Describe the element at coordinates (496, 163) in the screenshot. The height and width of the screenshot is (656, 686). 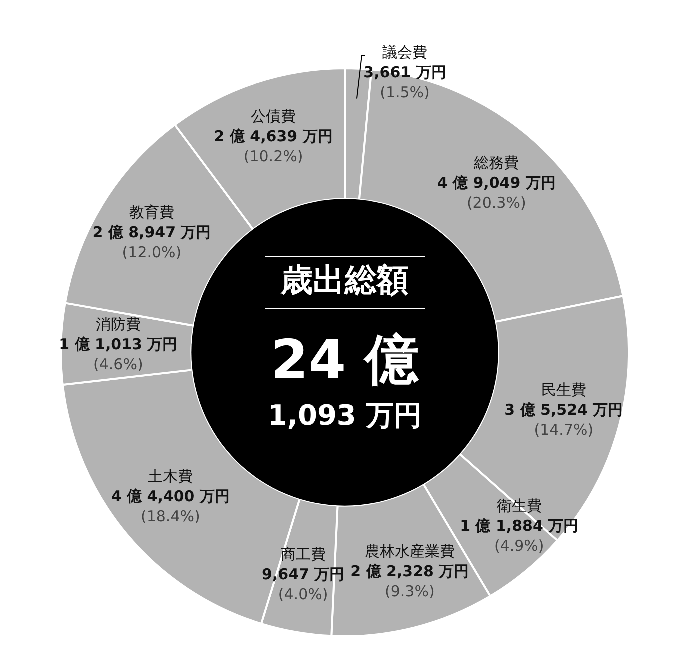
I see `slice-label: 総務費` at that location.